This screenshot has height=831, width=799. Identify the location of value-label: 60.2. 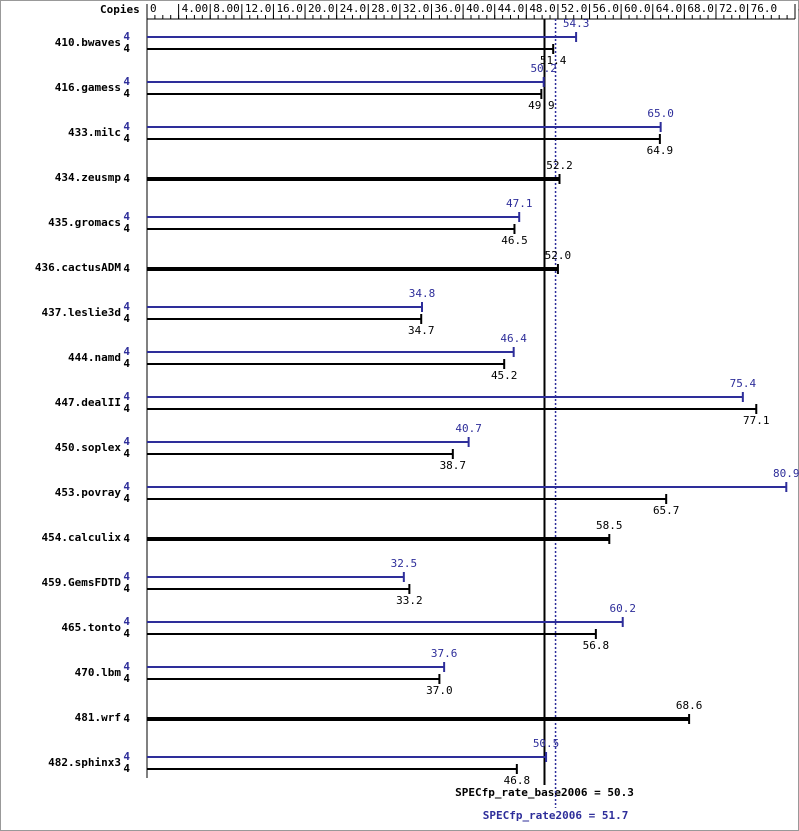
(622, 608).